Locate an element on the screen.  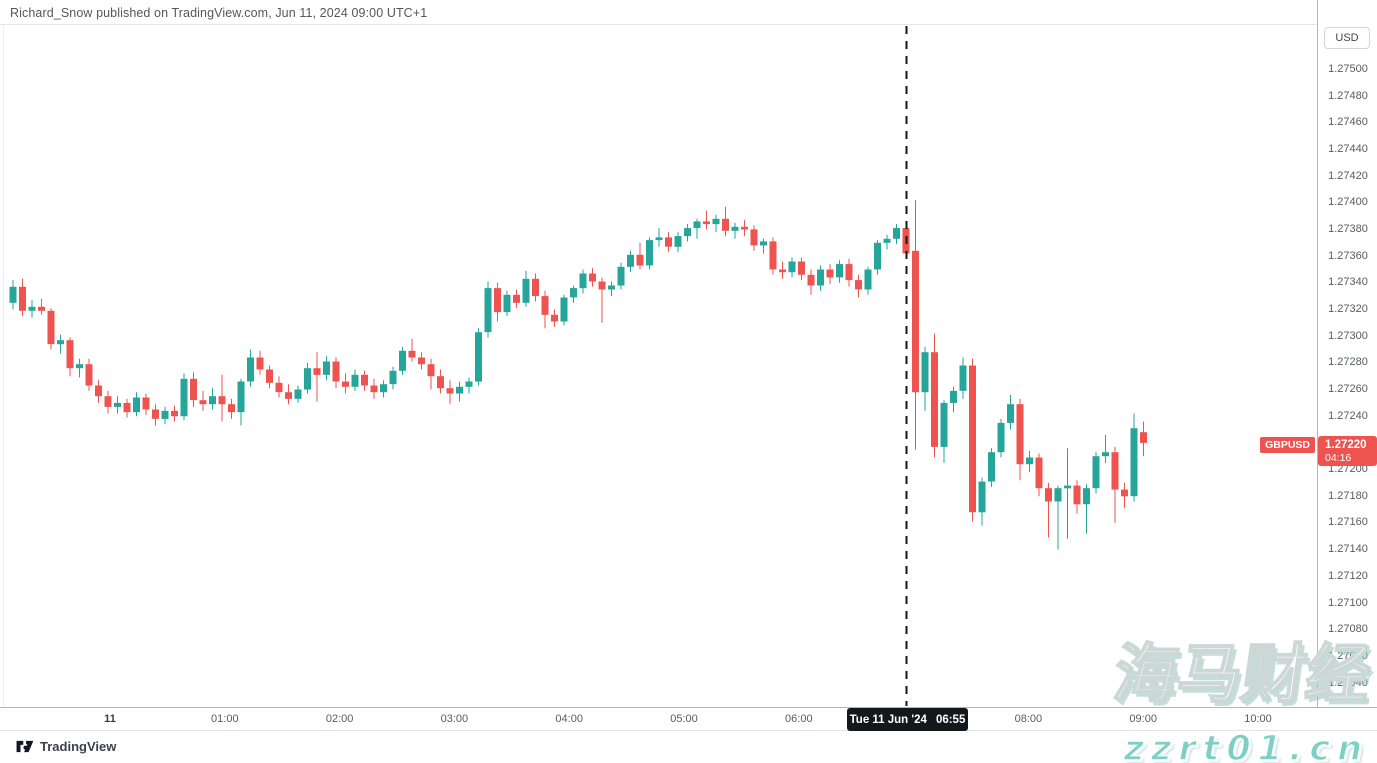
tradingview-logo: TradingView is located at coordinates (66, 746).